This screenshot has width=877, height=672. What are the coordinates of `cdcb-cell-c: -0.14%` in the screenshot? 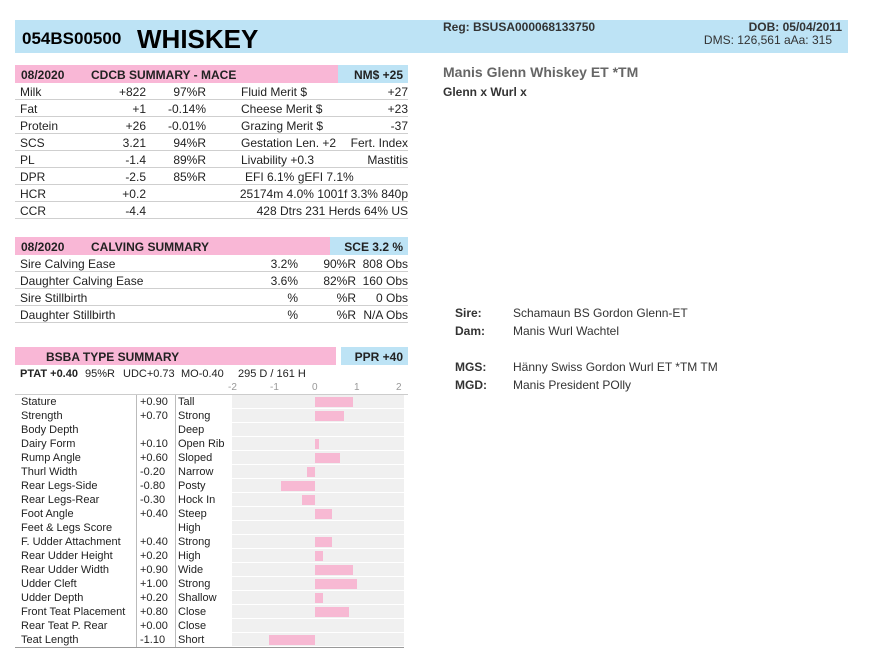 It's located at (186, 109).